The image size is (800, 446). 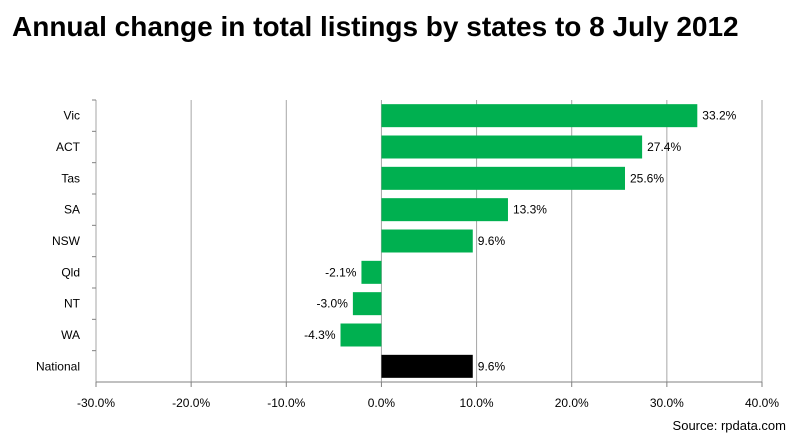 I want to click on x-tick-label: -30.0%, so click(x=96, y=403).